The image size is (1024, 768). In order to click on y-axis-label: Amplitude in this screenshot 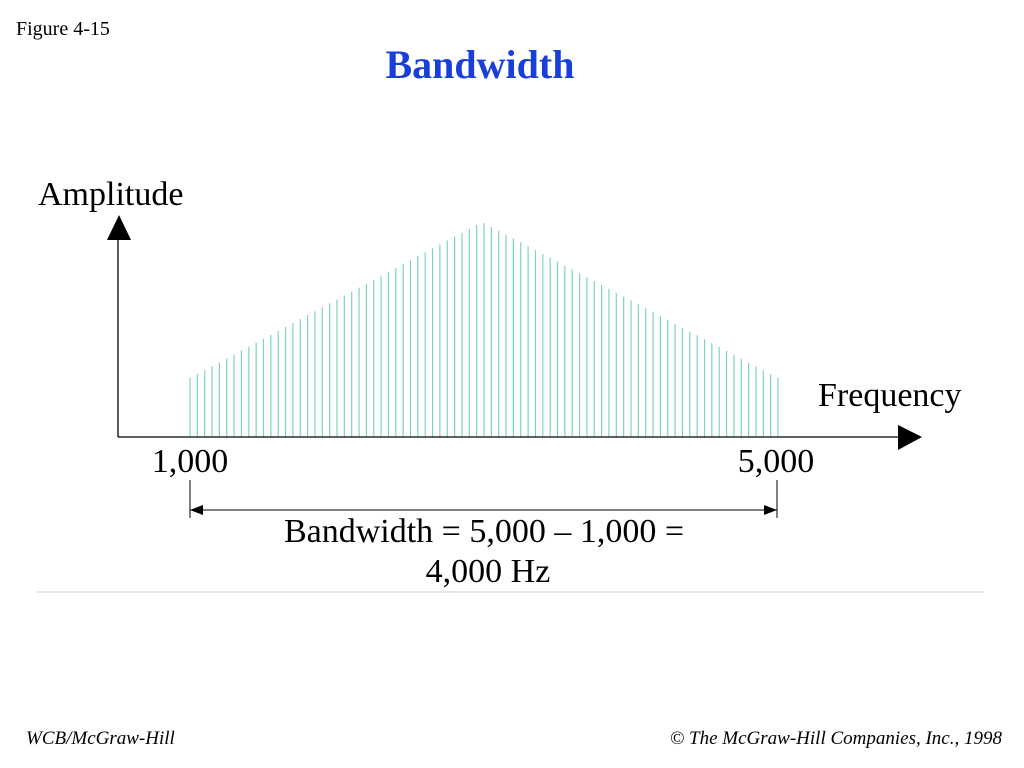, I will do `click(110, 194)`.